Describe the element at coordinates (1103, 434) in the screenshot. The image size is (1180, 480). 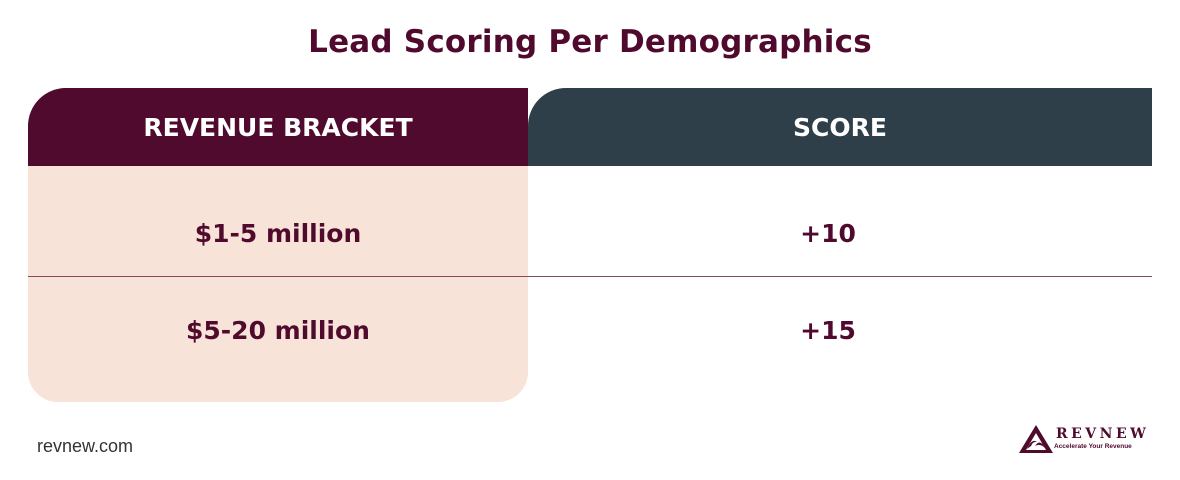
I see `logo-wordmark: REVNEW` at that location.